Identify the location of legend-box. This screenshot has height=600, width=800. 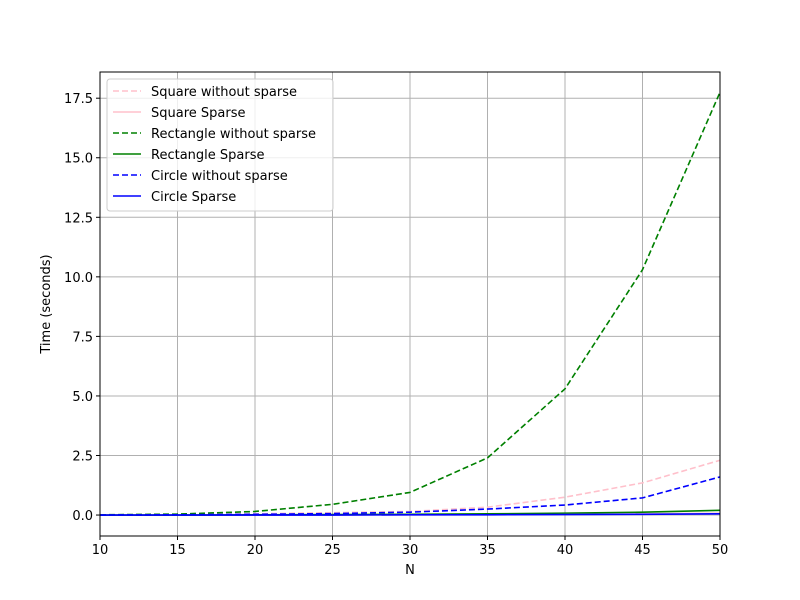
(220, 145).